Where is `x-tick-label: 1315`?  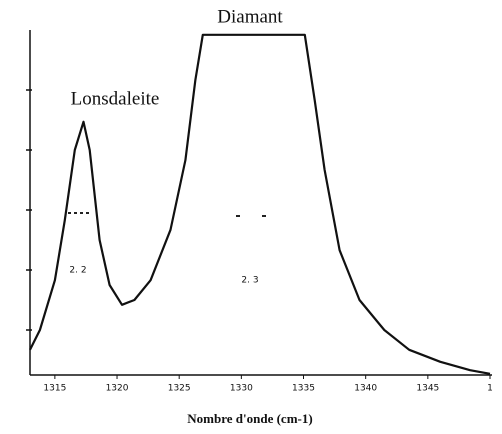 x-tick-label: 1315 is located at coordinates (54, 389).